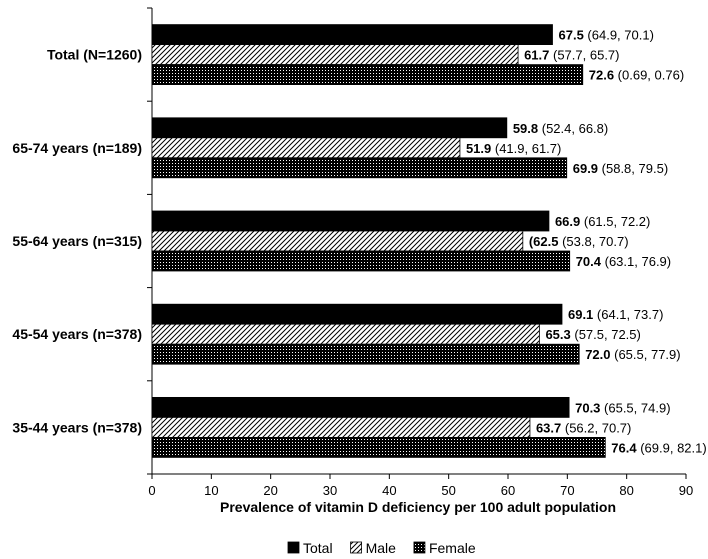 This screenshot has width=708, height=559. What do you see at coordinates (389, 490) in the screenshot?
I see `x-tick-label-40: 40` at bounding box center [389, 490].